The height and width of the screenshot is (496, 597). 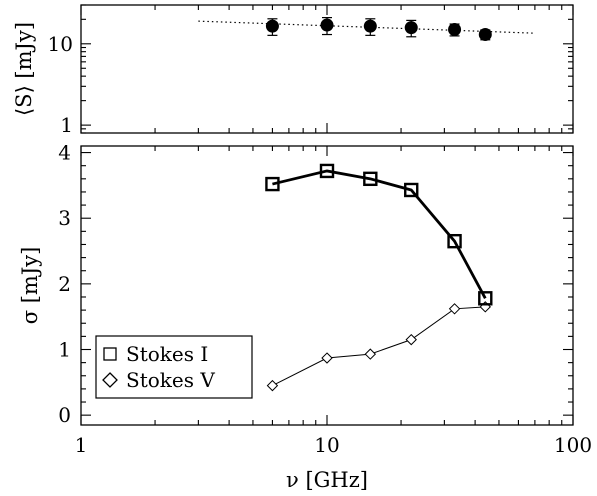 I want to click on stokes-v-line, so click(x=379, y=346).